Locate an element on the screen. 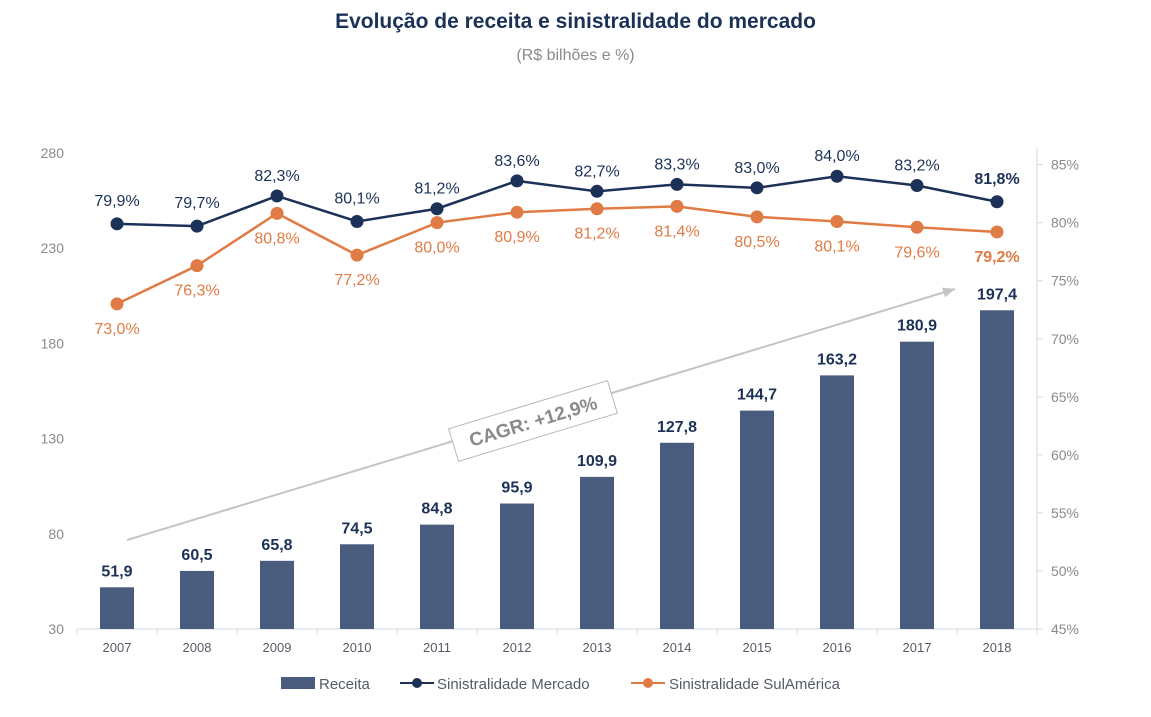  mercado-data-label: 83,2% is located at coordinates (916, 166).